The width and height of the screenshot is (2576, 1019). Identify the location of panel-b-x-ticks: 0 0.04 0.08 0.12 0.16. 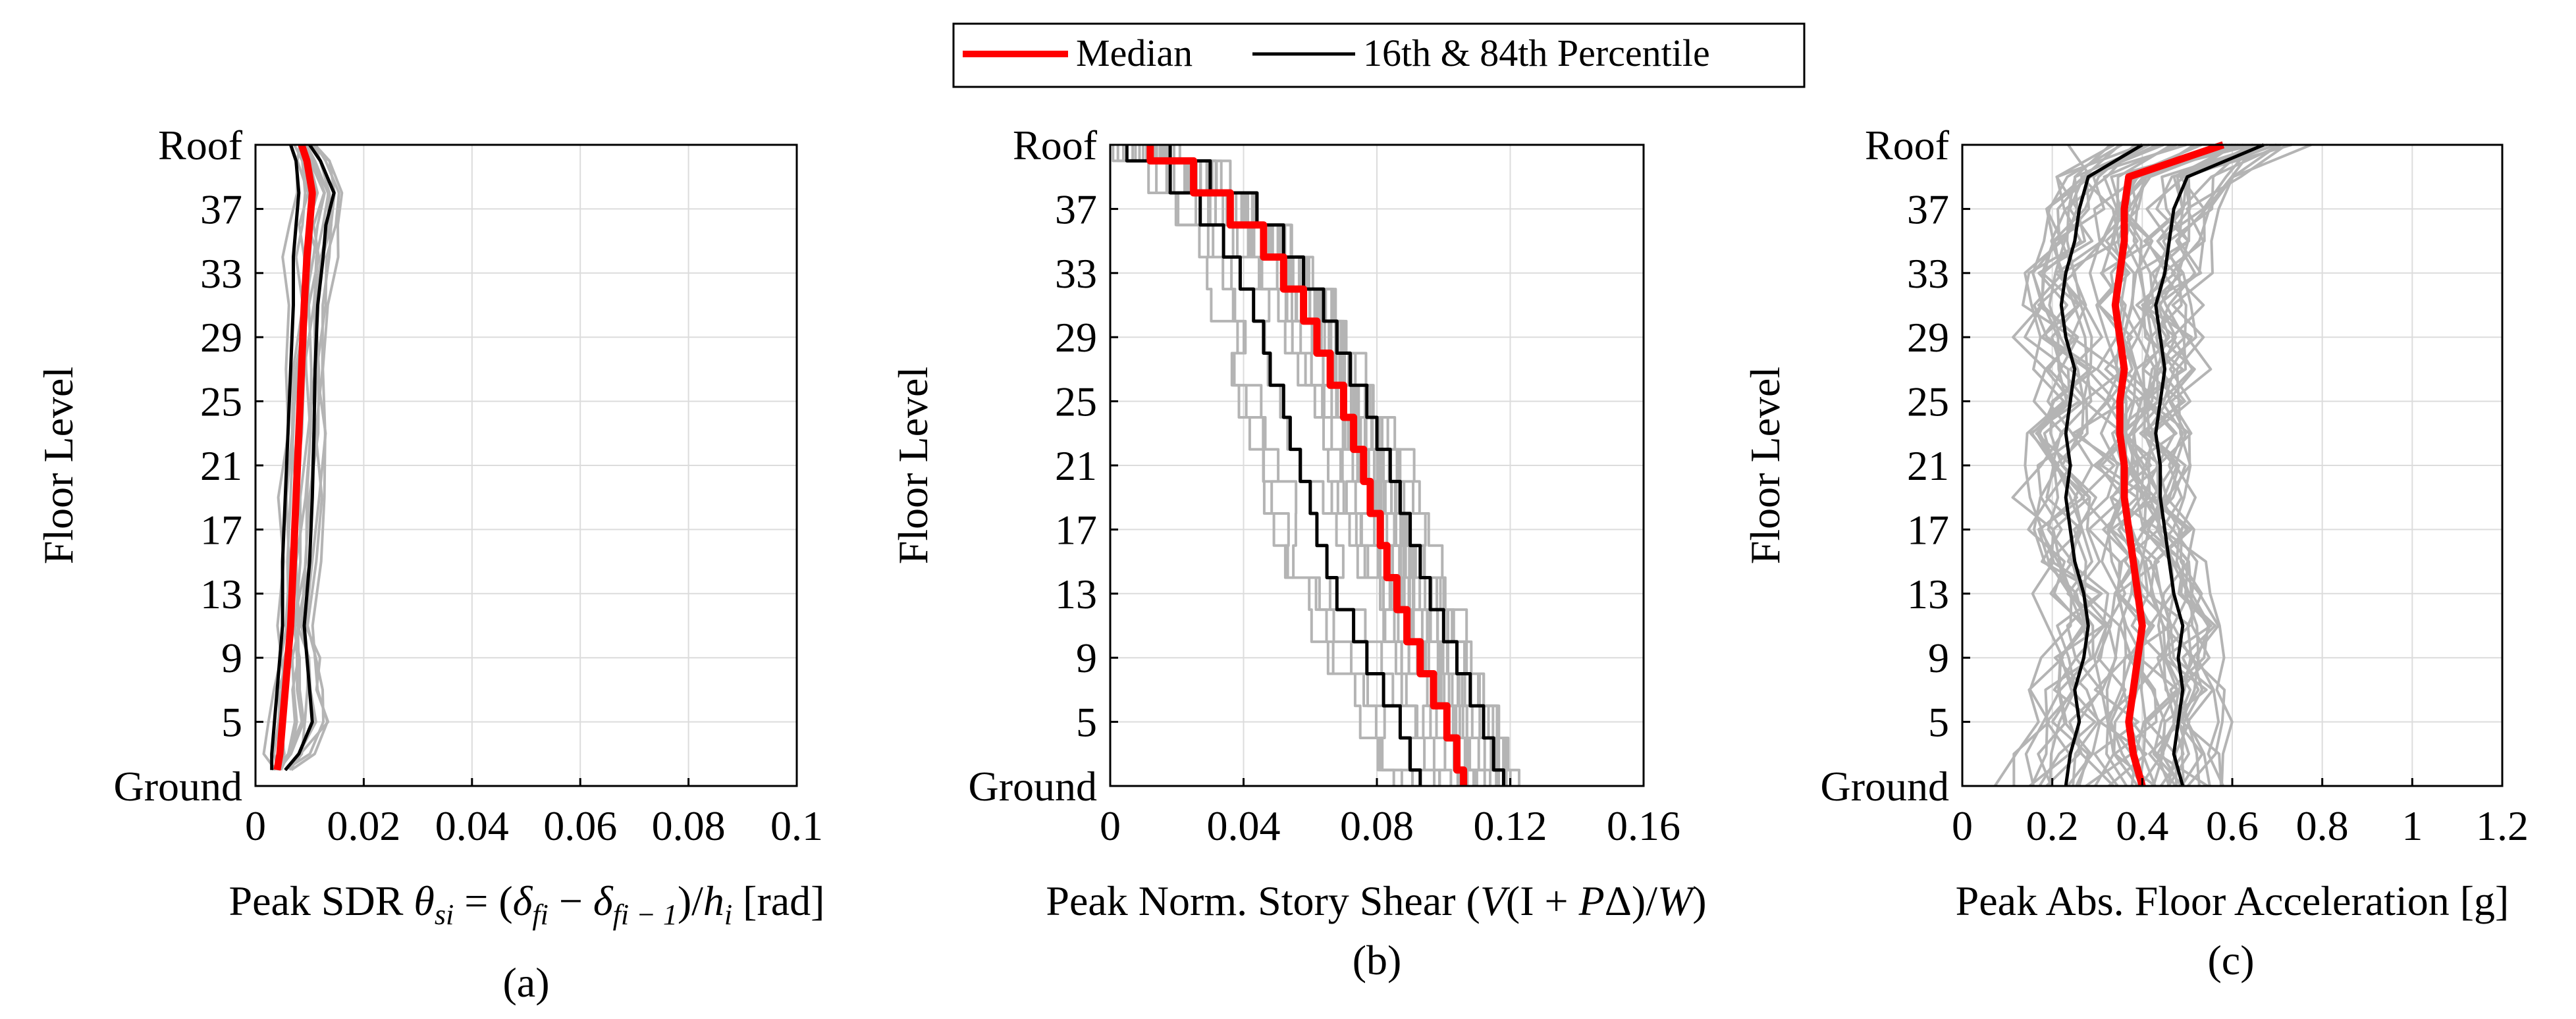
(1390, 813).